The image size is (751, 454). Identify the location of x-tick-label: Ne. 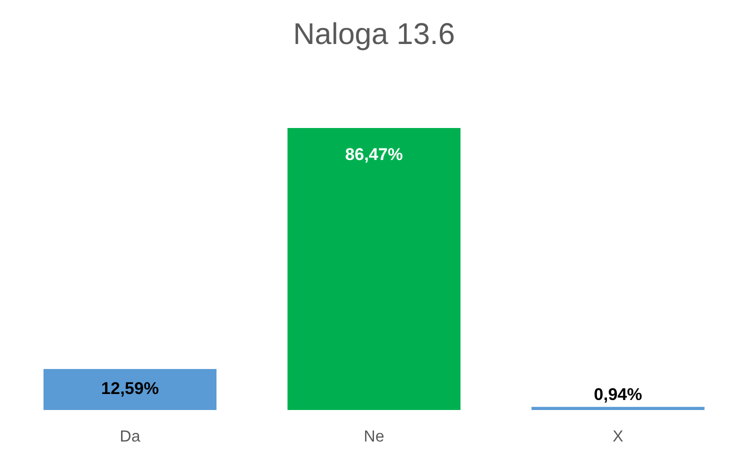
(374, 437).